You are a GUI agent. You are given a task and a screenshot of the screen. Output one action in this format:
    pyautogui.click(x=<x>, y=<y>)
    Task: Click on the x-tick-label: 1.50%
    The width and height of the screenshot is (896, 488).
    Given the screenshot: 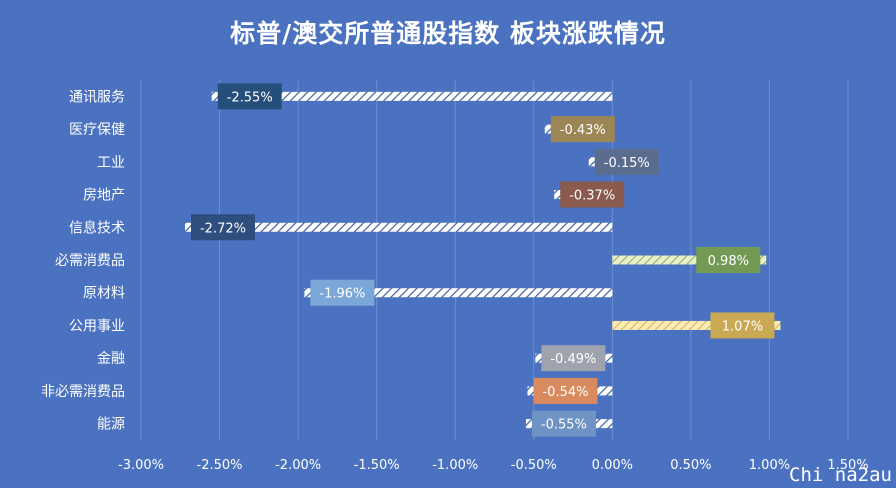 What is the action you would take?
    pyautogui.click(x=847, y=465)
    